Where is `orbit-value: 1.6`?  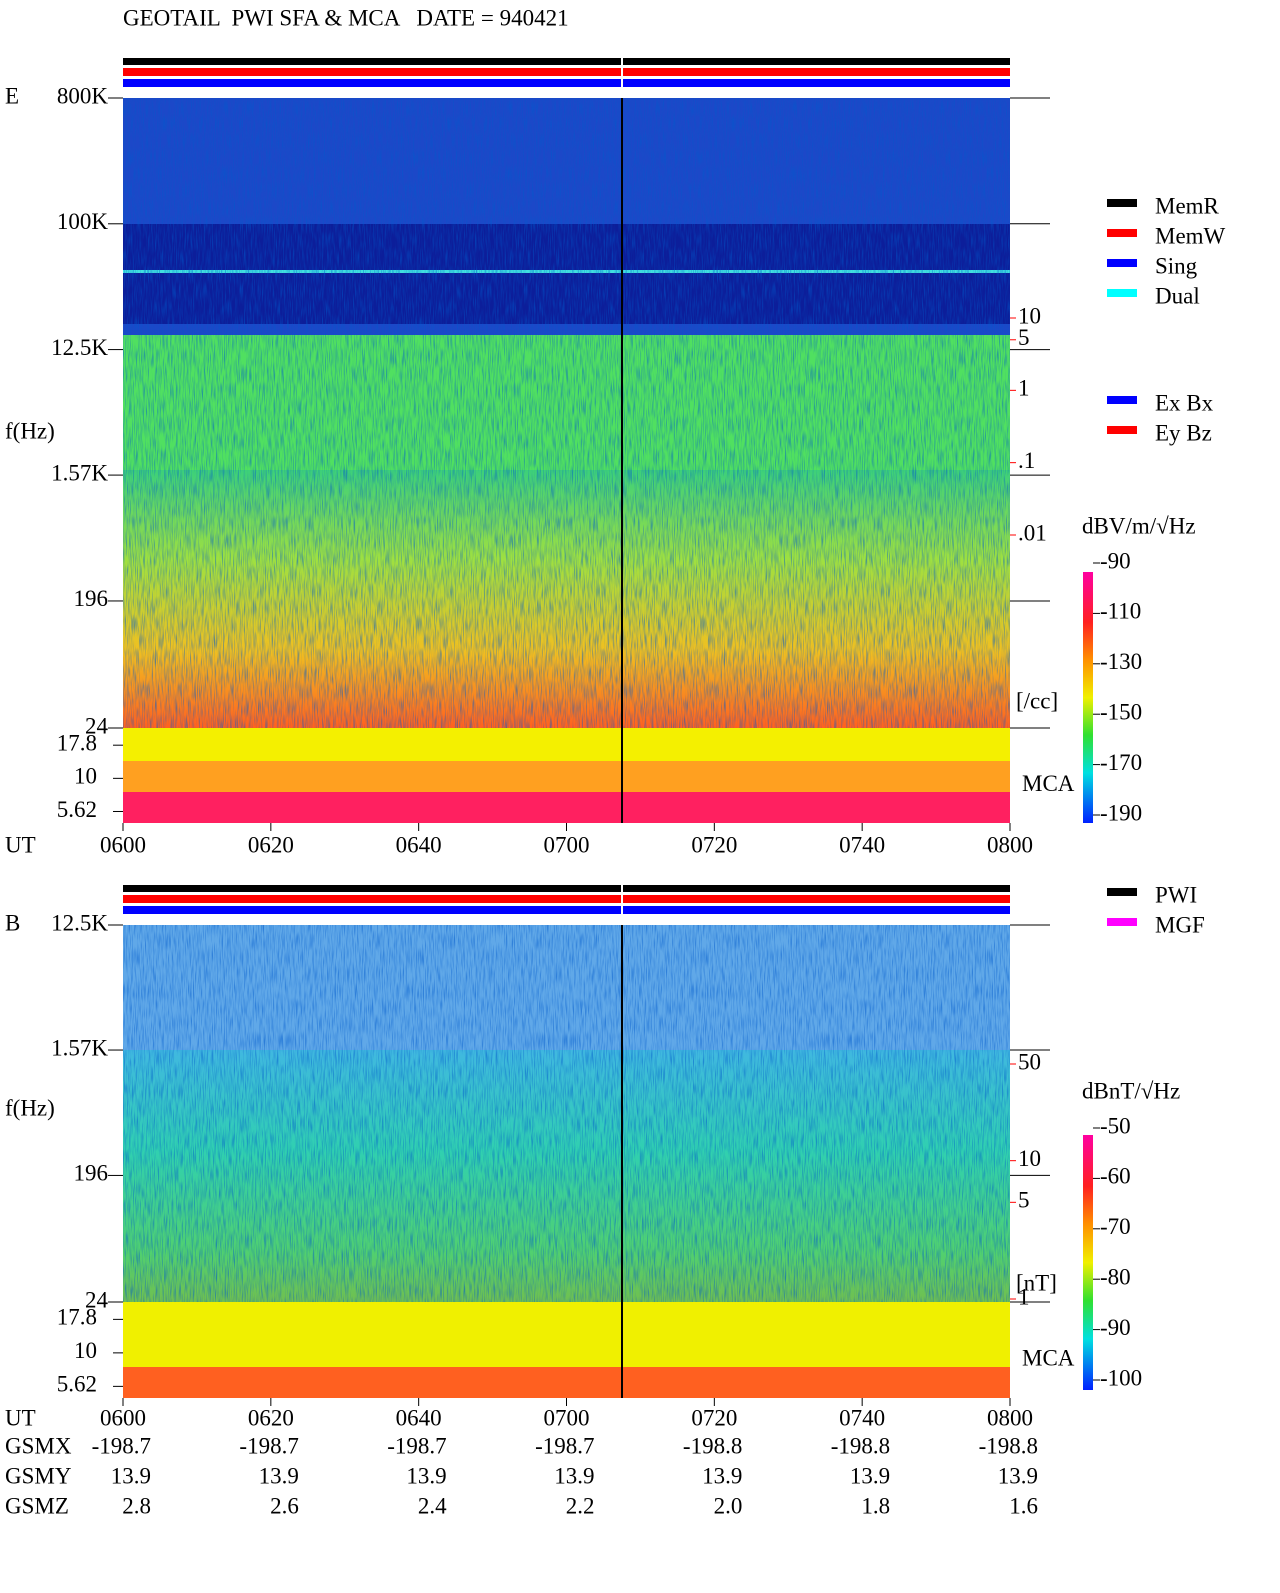 orbit-value: 1.6 is located at coordinates (1023, 1505).